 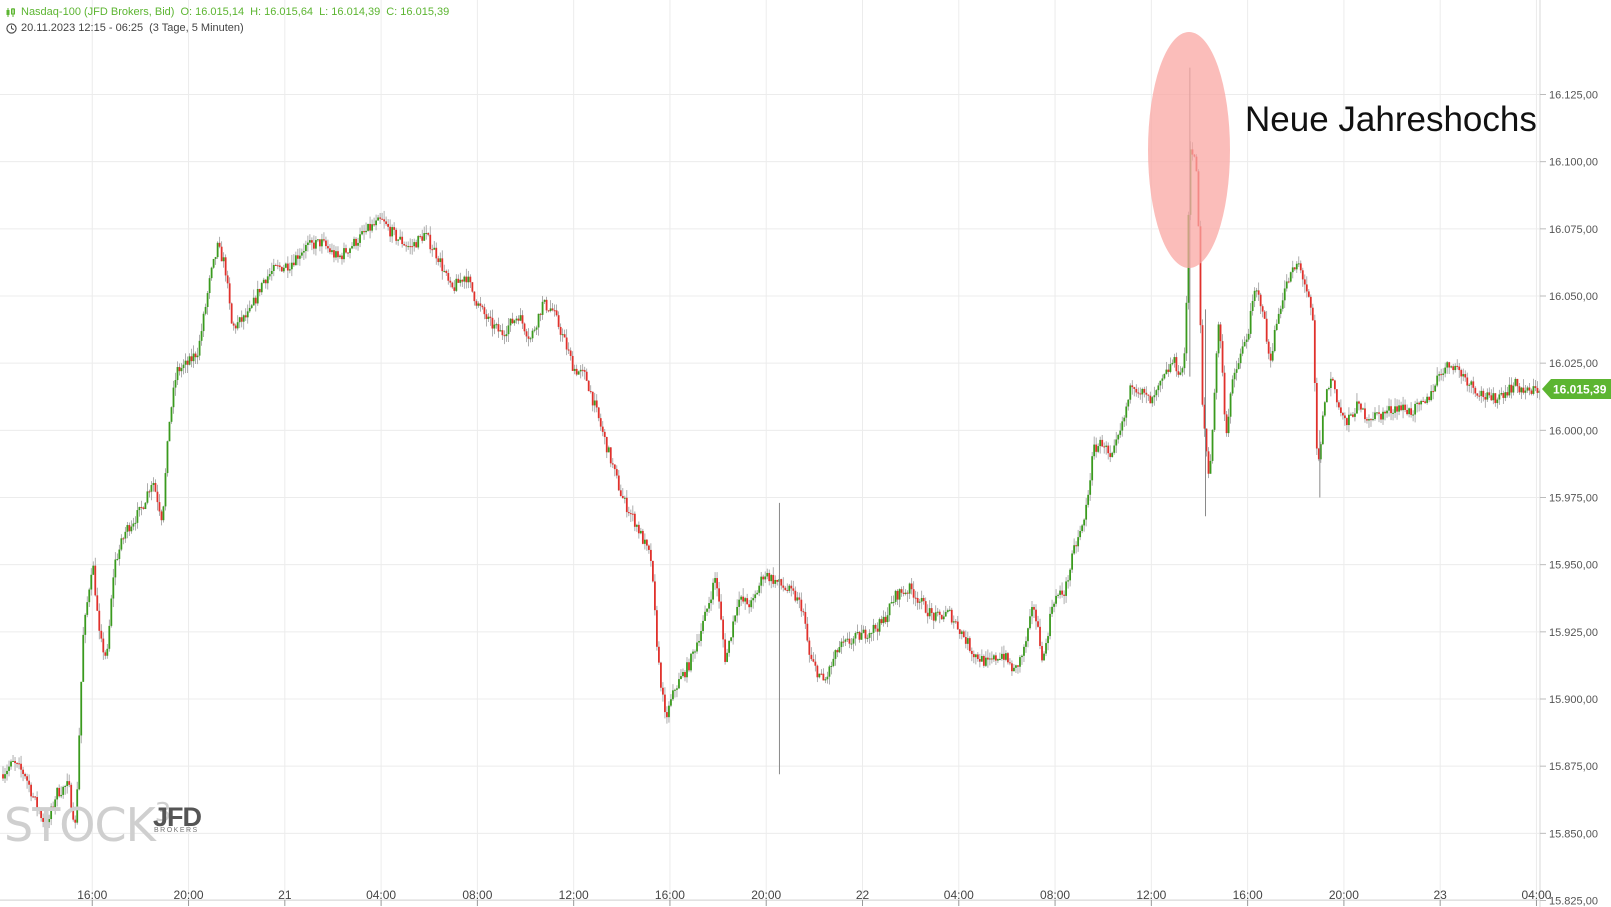 I want to click on jfd-logo-subtitle: BROKERS, so click(x=176, y=830).